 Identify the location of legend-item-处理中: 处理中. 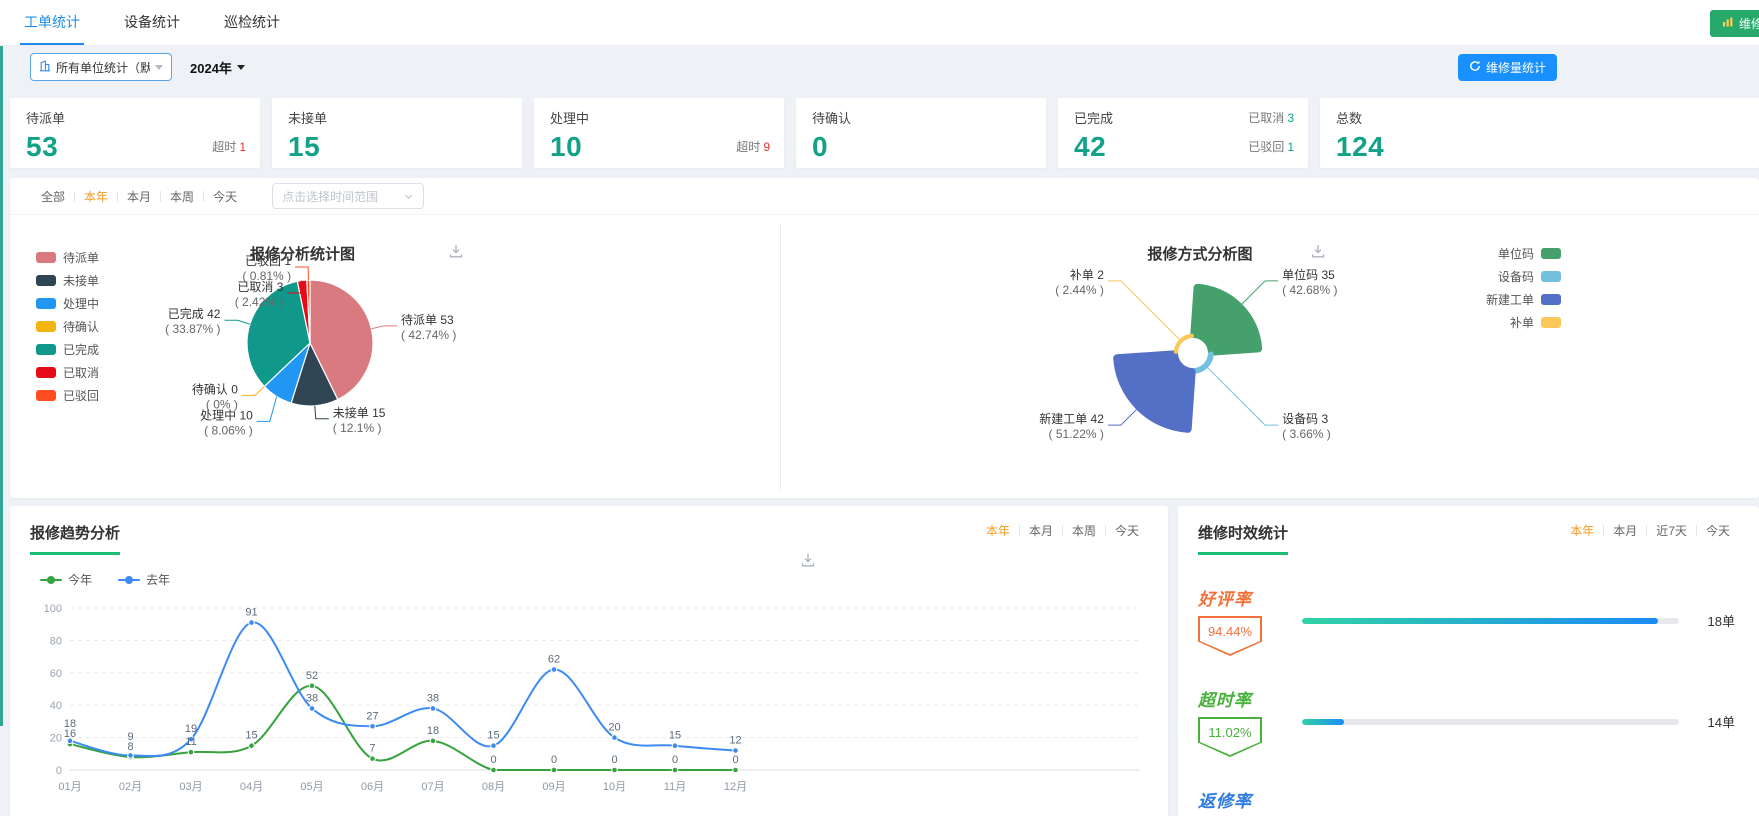
(67, 303).